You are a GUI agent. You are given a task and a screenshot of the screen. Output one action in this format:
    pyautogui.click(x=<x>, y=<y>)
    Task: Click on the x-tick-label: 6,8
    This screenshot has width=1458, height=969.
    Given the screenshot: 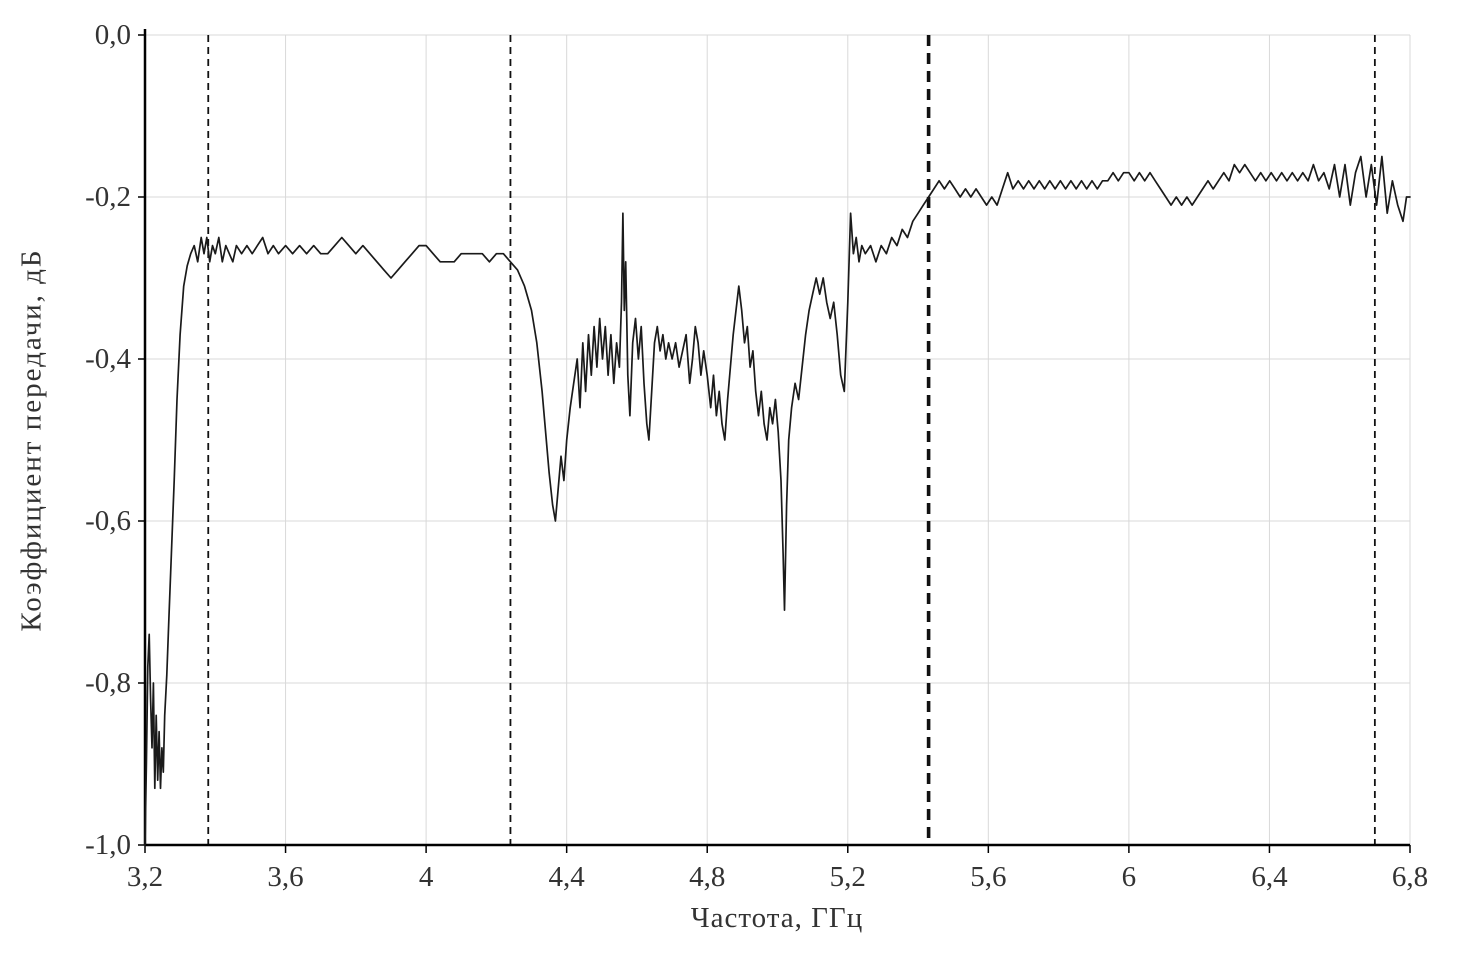 What is the action you would take?
    pyautogui.click(x=1410, y=877)
    